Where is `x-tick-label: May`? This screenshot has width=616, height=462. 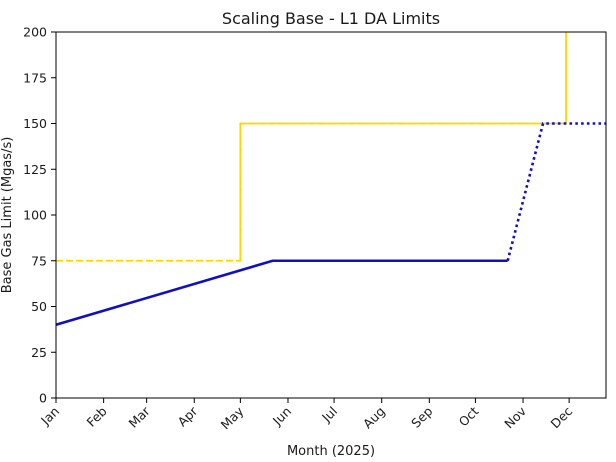
x-tick-label: May is located at coordinates (232, 417).